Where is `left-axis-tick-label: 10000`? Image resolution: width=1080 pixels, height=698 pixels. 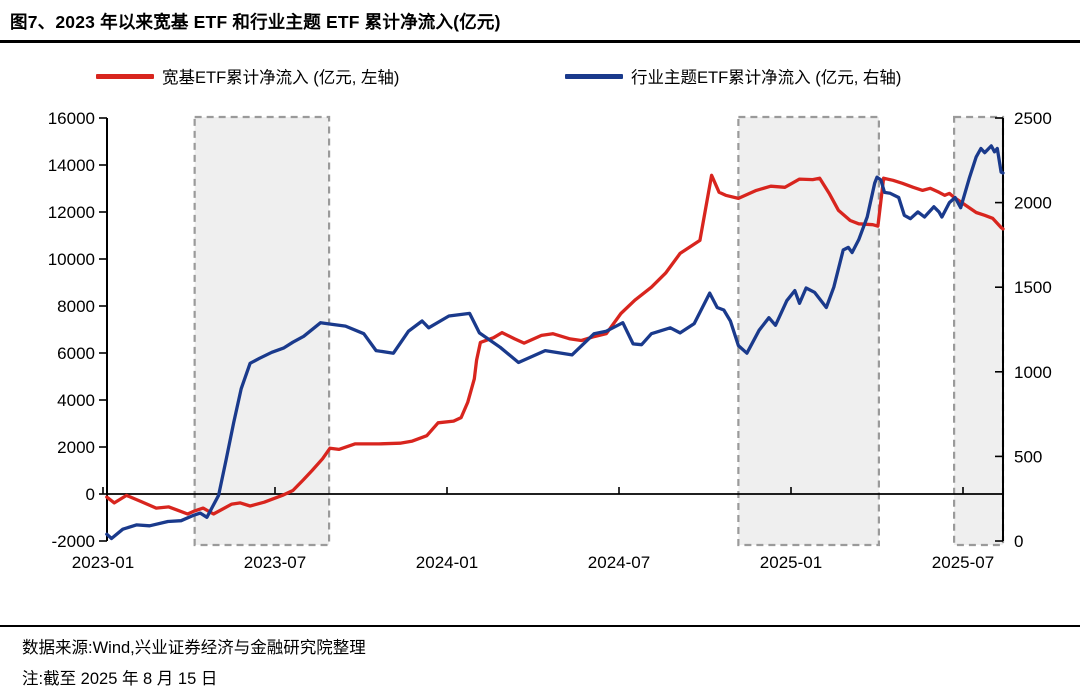 left-axis-tick-label: 10000 is located at coordinates (71, 259).